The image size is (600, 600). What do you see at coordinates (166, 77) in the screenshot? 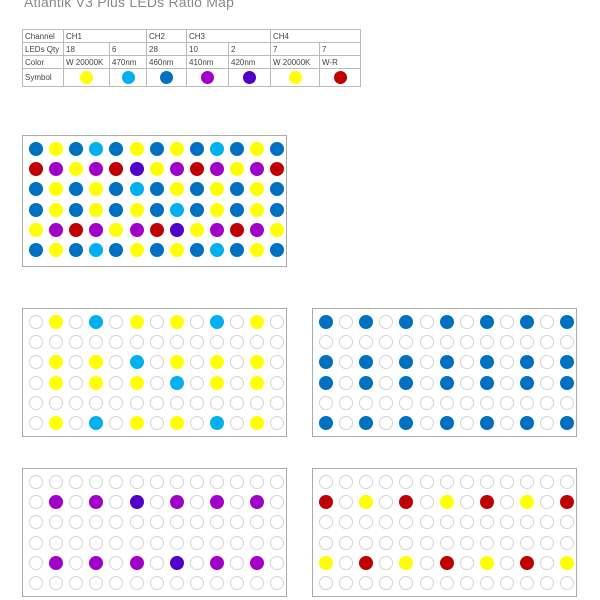
I see `led-symbol` at bounding box center [166, 77].